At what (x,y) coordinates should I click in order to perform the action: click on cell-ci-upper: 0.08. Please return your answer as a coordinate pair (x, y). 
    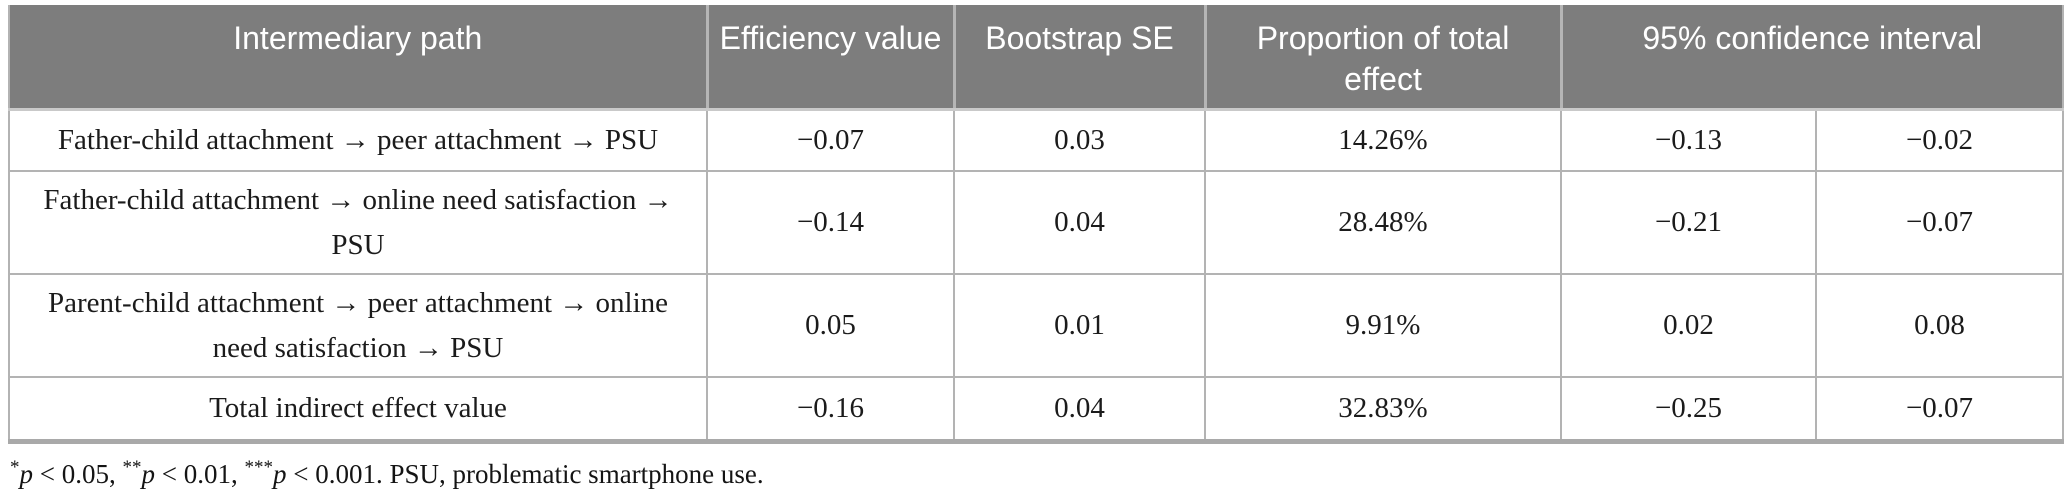
    Looking at the image, I should click on (1939, 325).